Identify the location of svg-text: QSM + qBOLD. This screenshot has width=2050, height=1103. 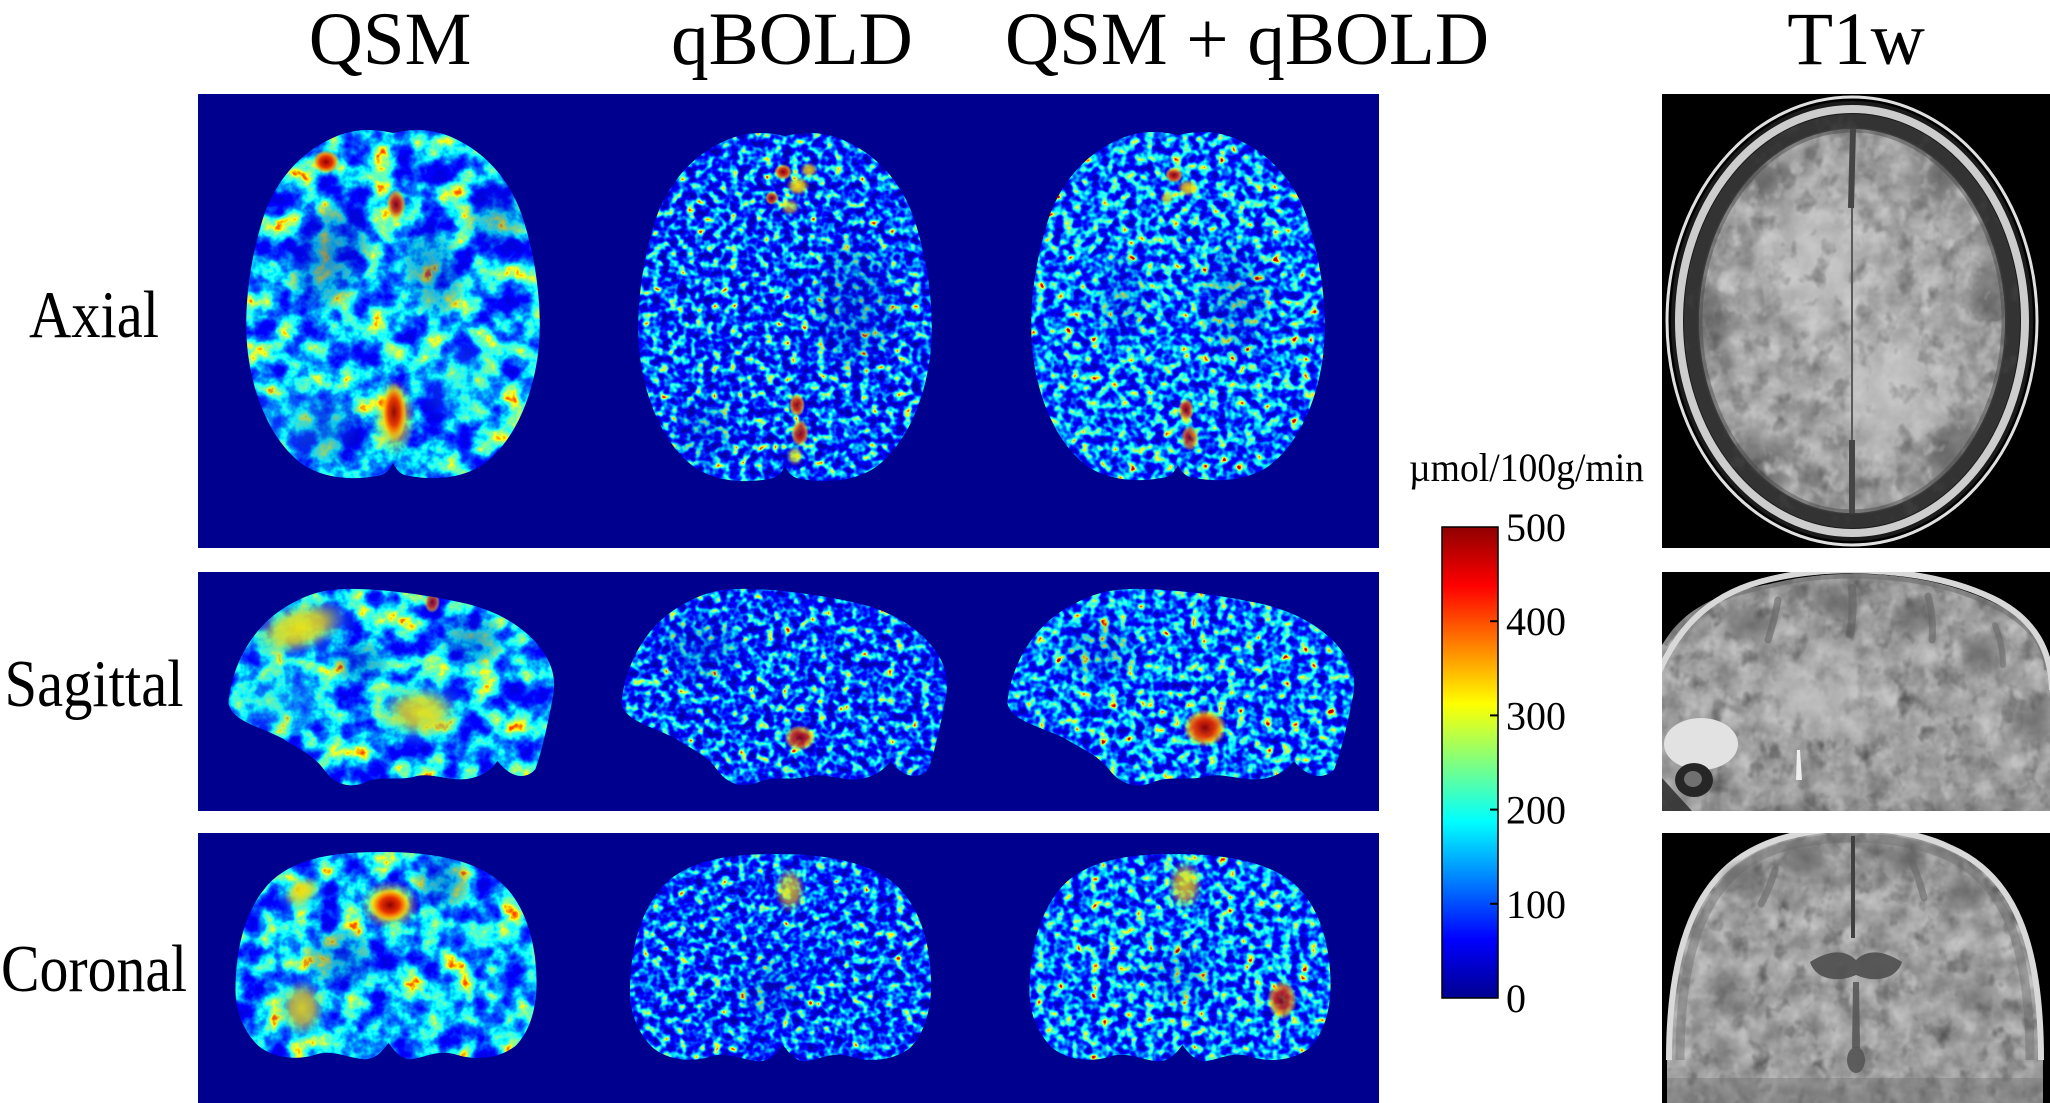
(1247, 40).